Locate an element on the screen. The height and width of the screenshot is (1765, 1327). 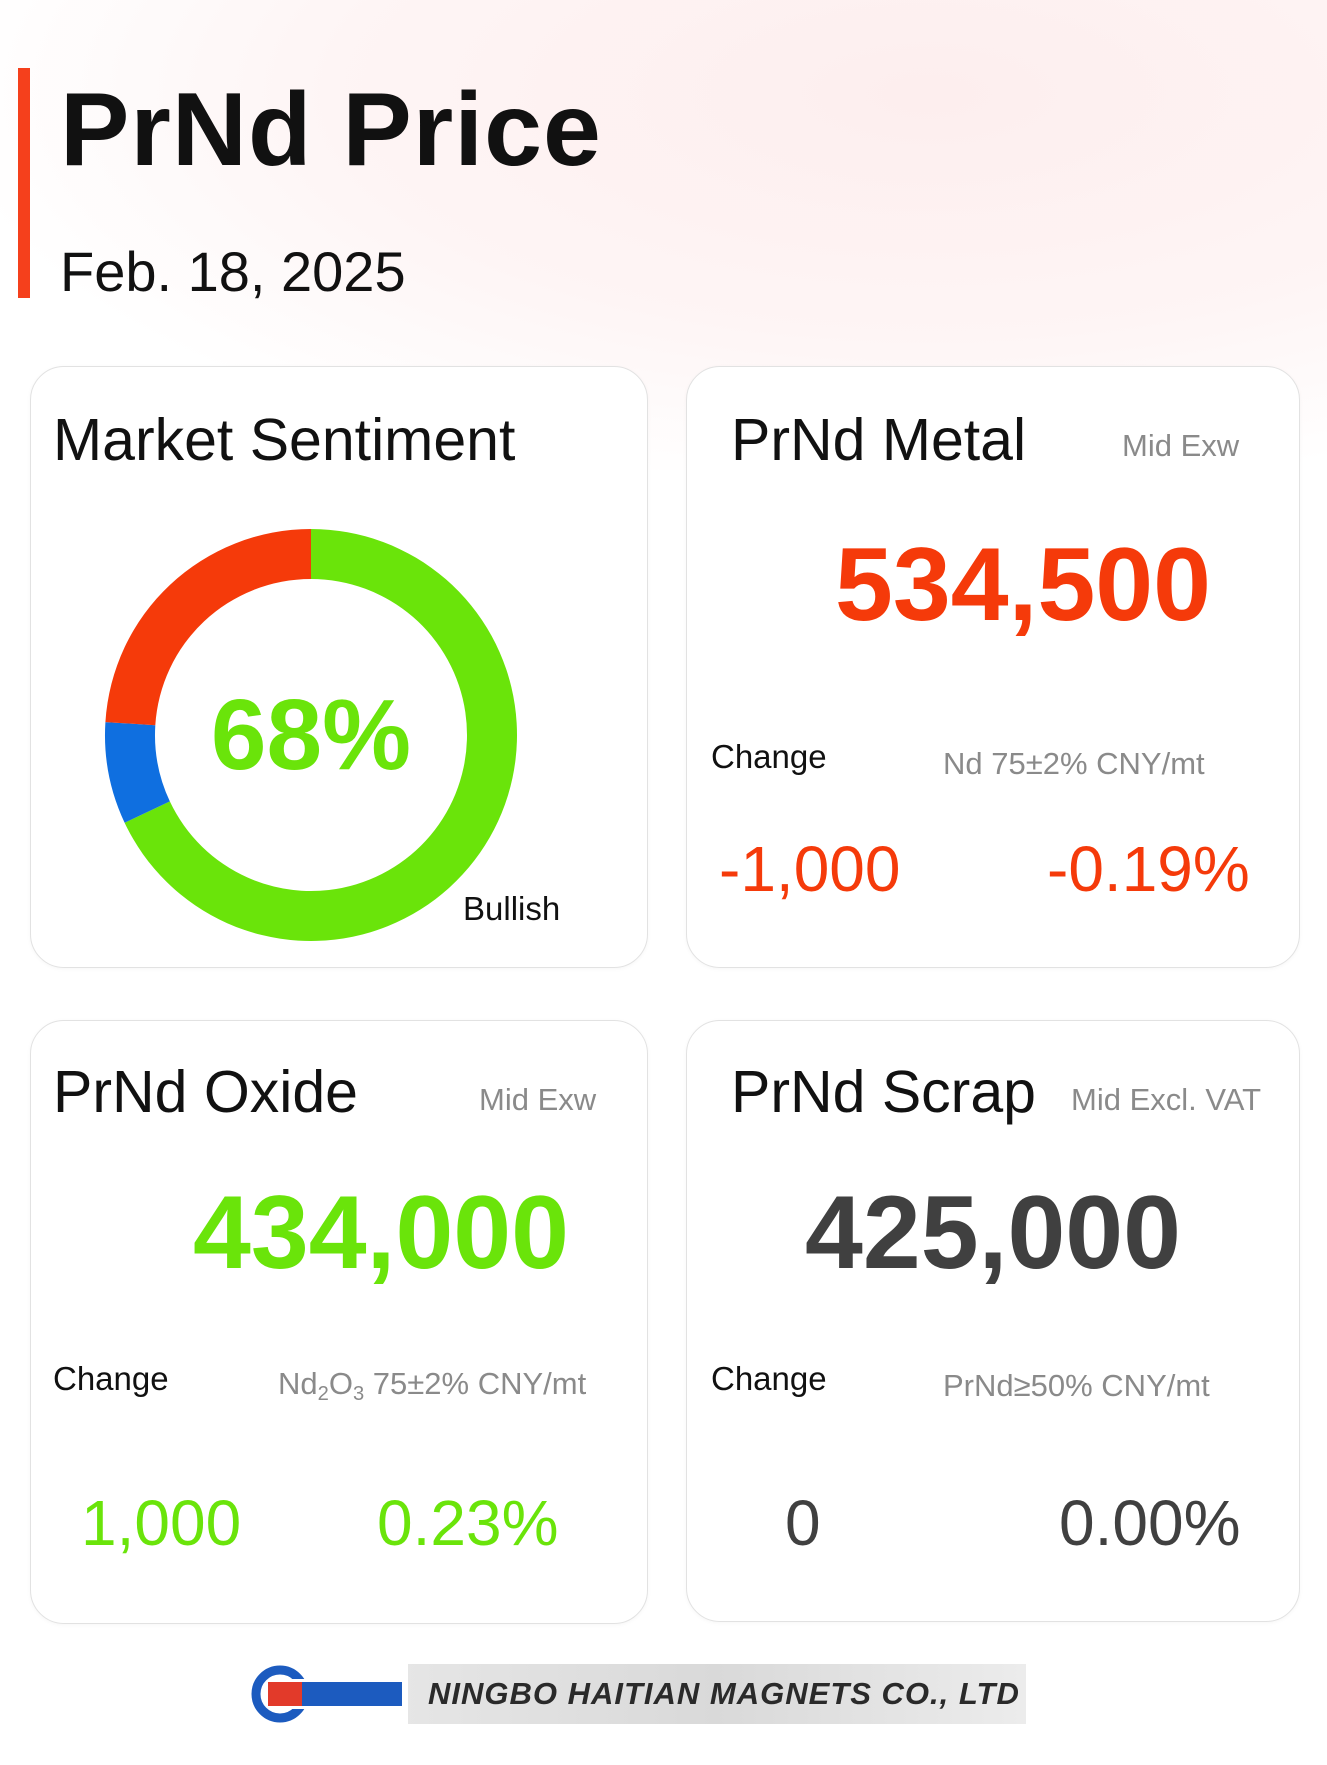
oxide-note-part: Nd is located at coordinates (298, 1383).